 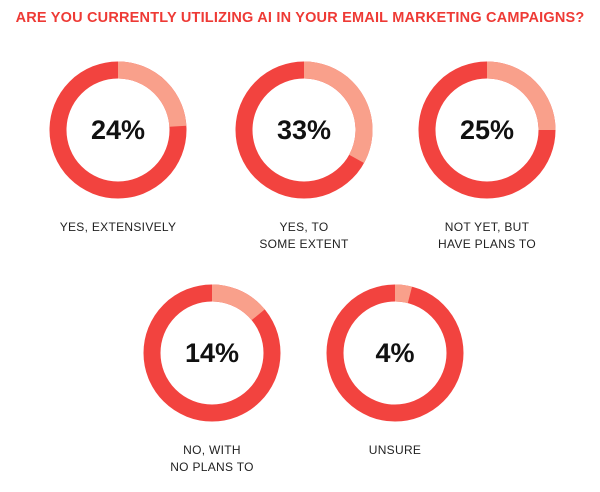 I want to click on category-label: YES, EXTENSIVELY, so click(x=118, y=227).